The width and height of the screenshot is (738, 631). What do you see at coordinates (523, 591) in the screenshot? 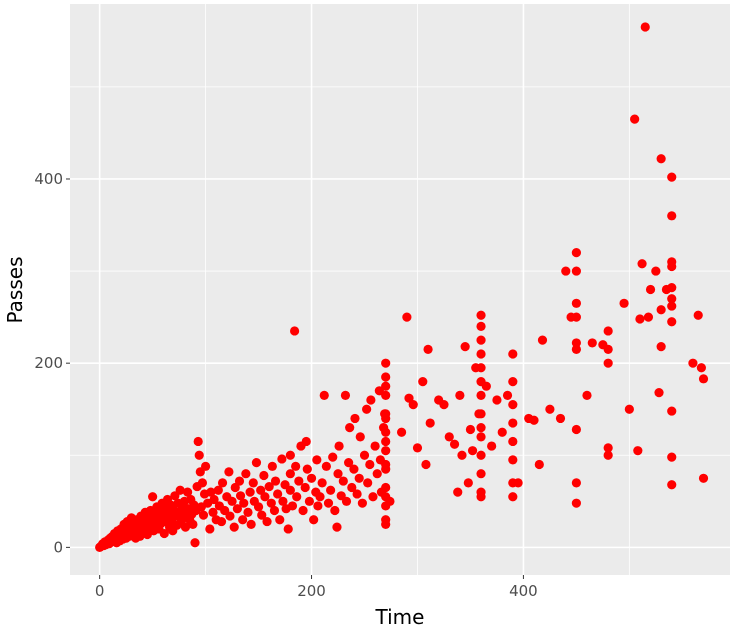
I see `x-tick-label: 400` at bounding box center [523, 591].